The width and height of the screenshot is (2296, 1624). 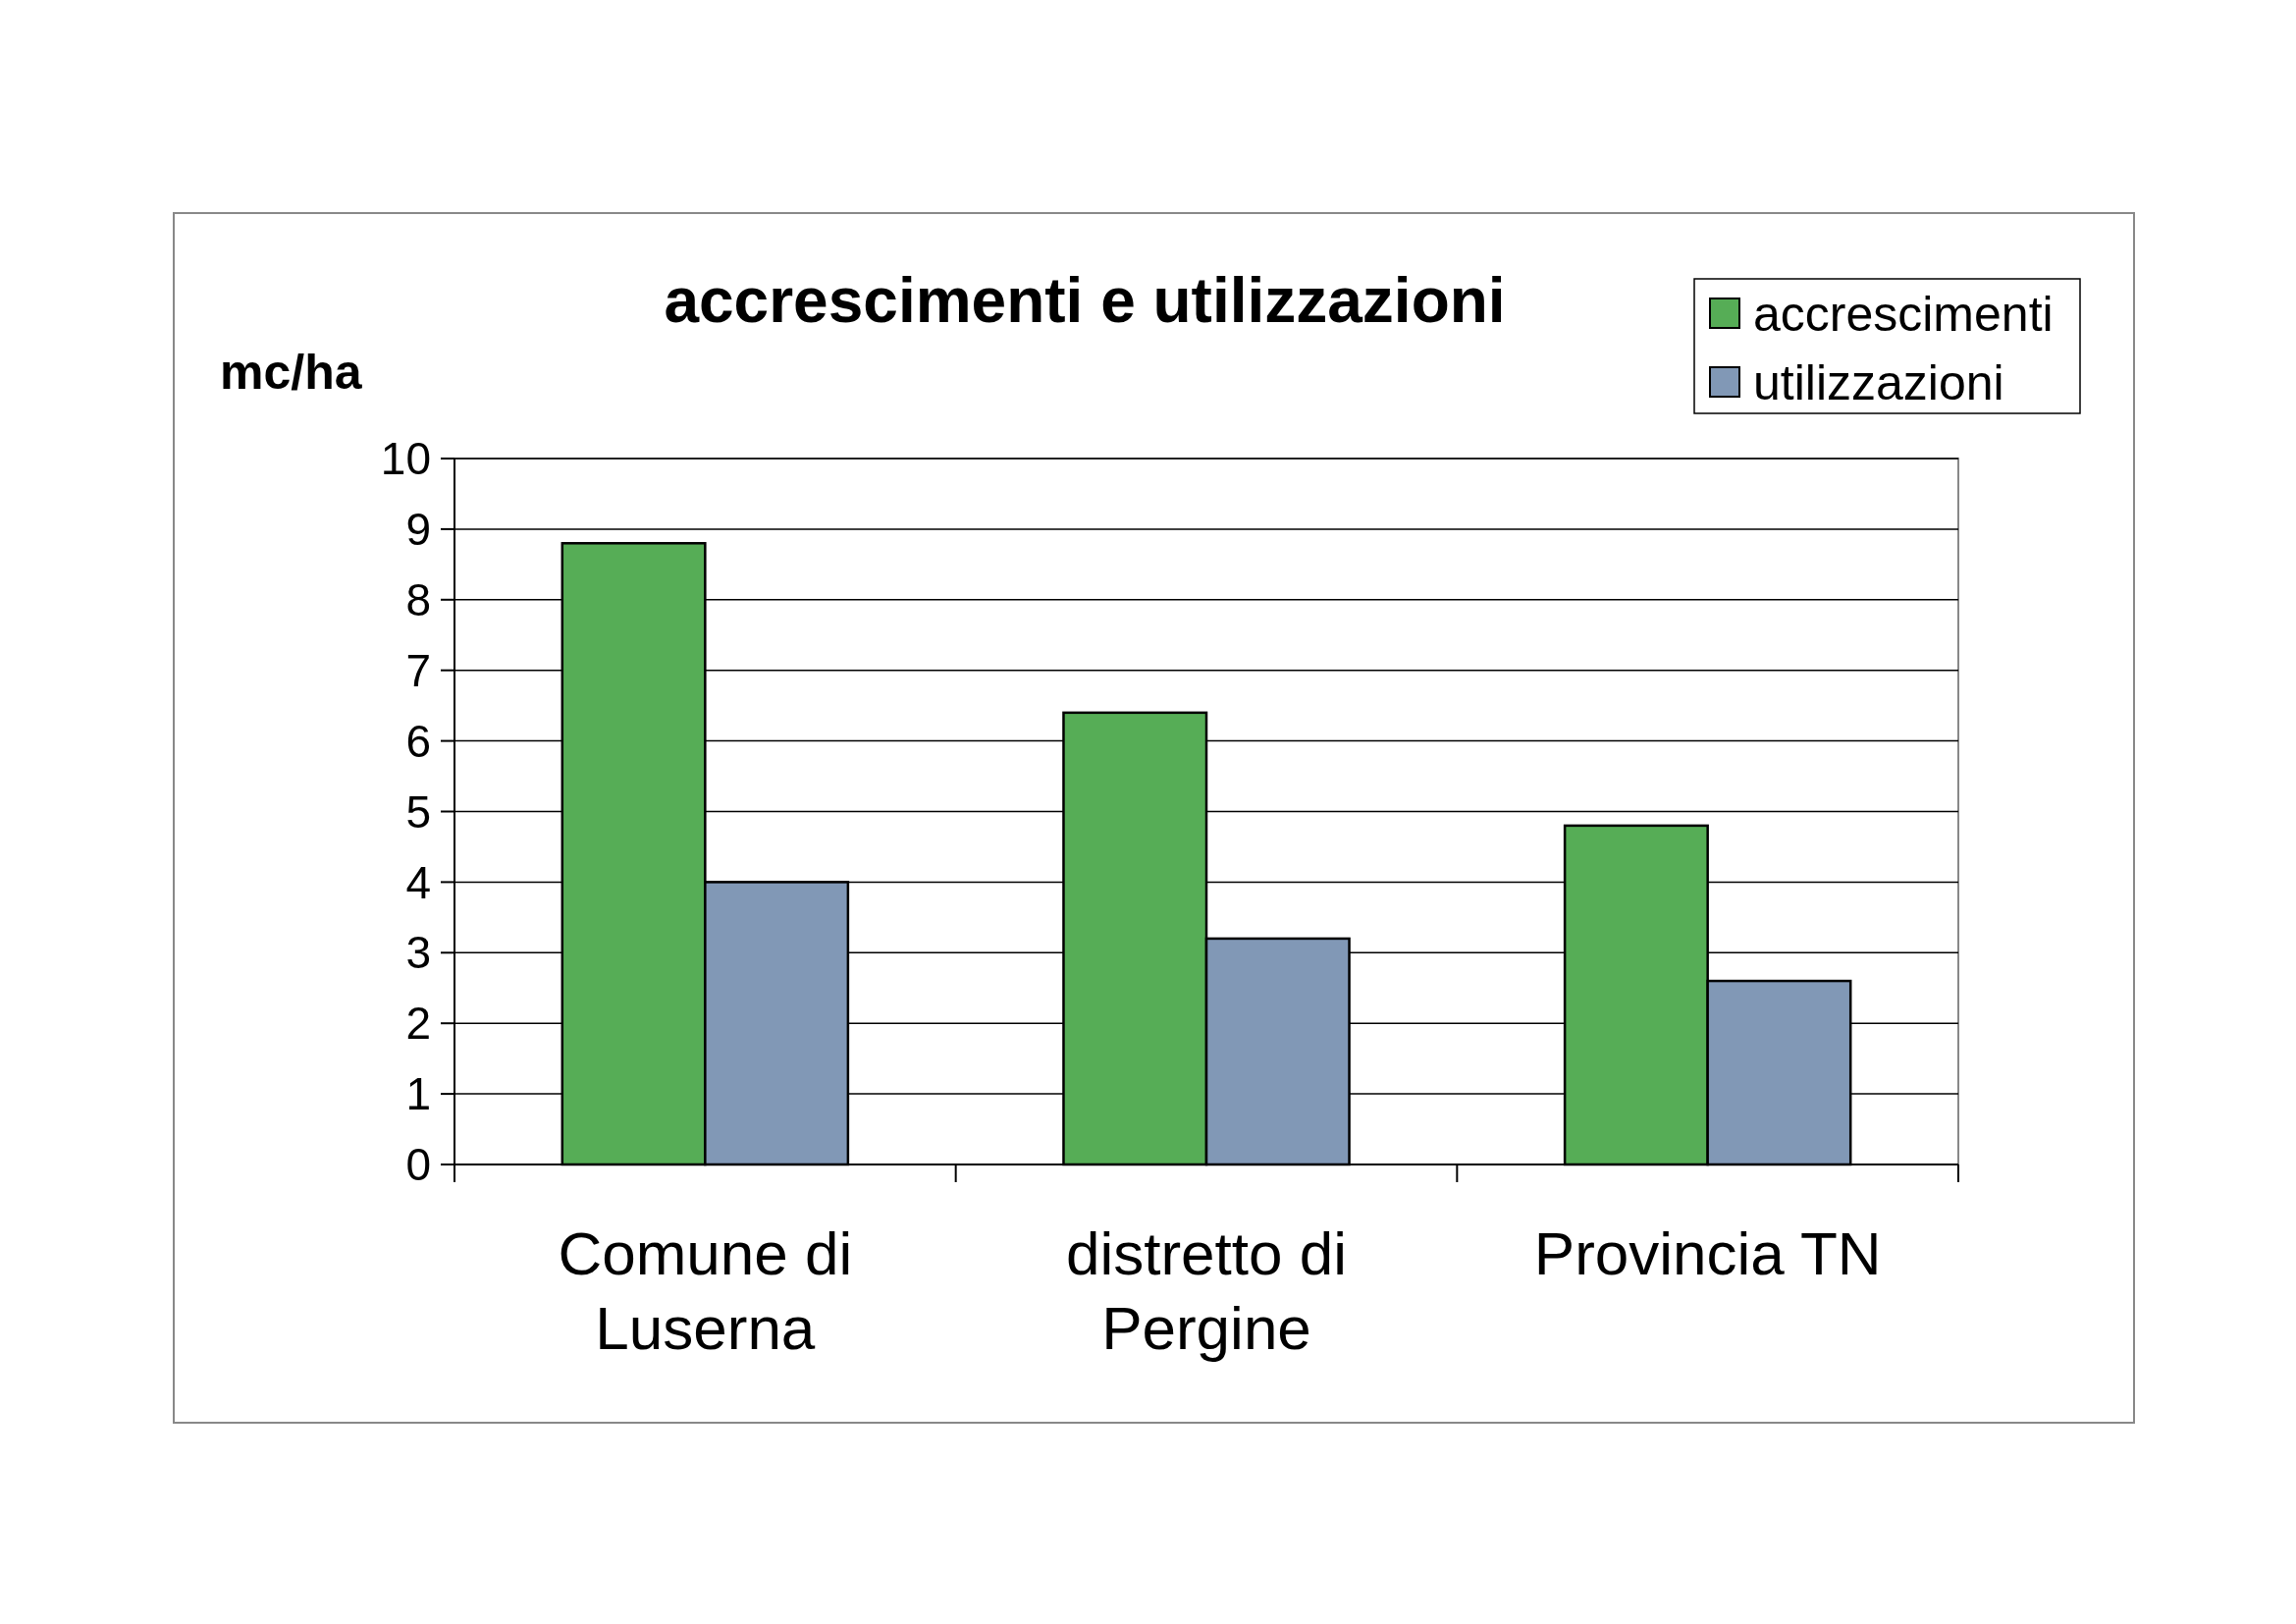 What do you see at coordinates (418, 953) in the screenshot?
I see `y-tick-label: 3` at bounding box center [418, 953].